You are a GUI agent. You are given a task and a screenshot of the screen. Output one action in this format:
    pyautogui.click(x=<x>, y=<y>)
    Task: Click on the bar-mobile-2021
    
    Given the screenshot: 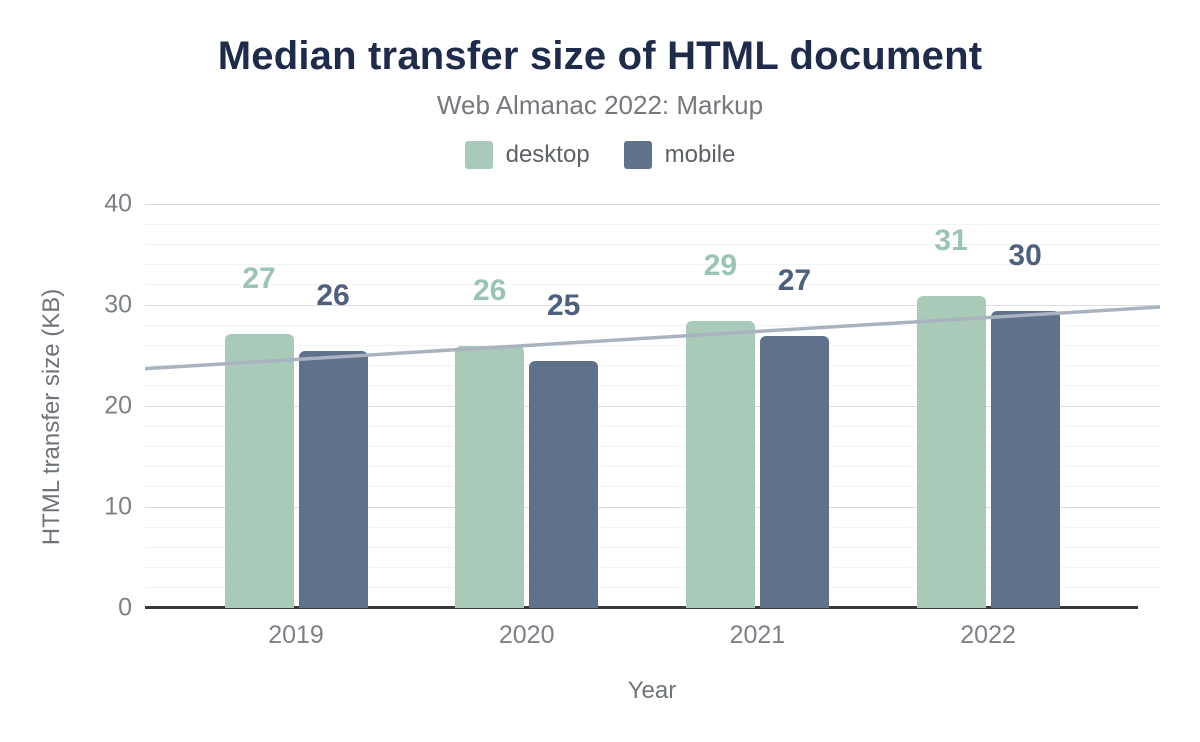 What is the action you would take?
    pyautogui.click(x=794, y=472)
    